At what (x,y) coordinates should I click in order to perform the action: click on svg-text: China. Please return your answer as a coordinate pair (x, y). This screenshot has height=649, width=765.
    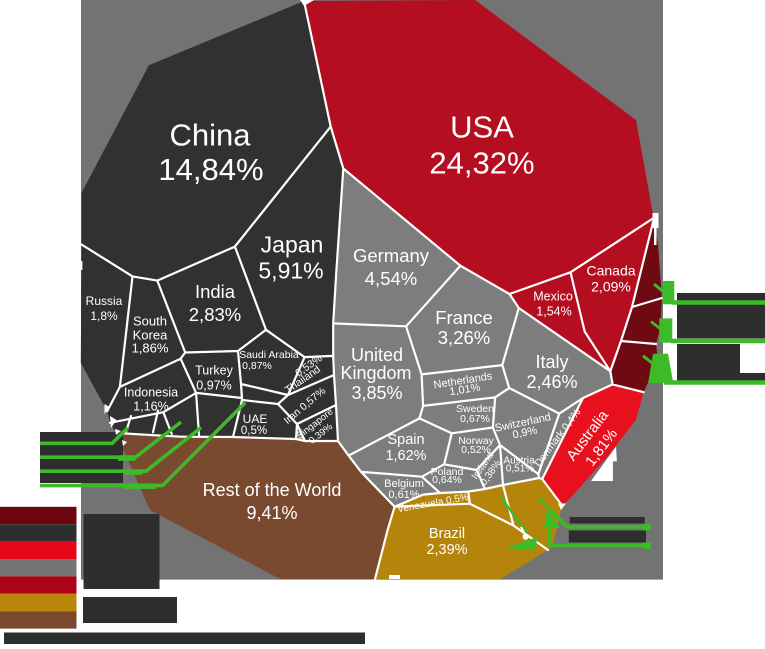
    Looking at the image, I should click on (211, 135).